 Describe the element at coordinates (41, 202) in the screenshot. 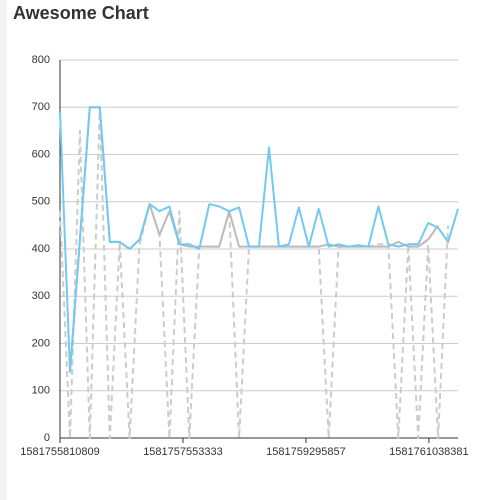

I see `y-tick-label: 500` at that location.